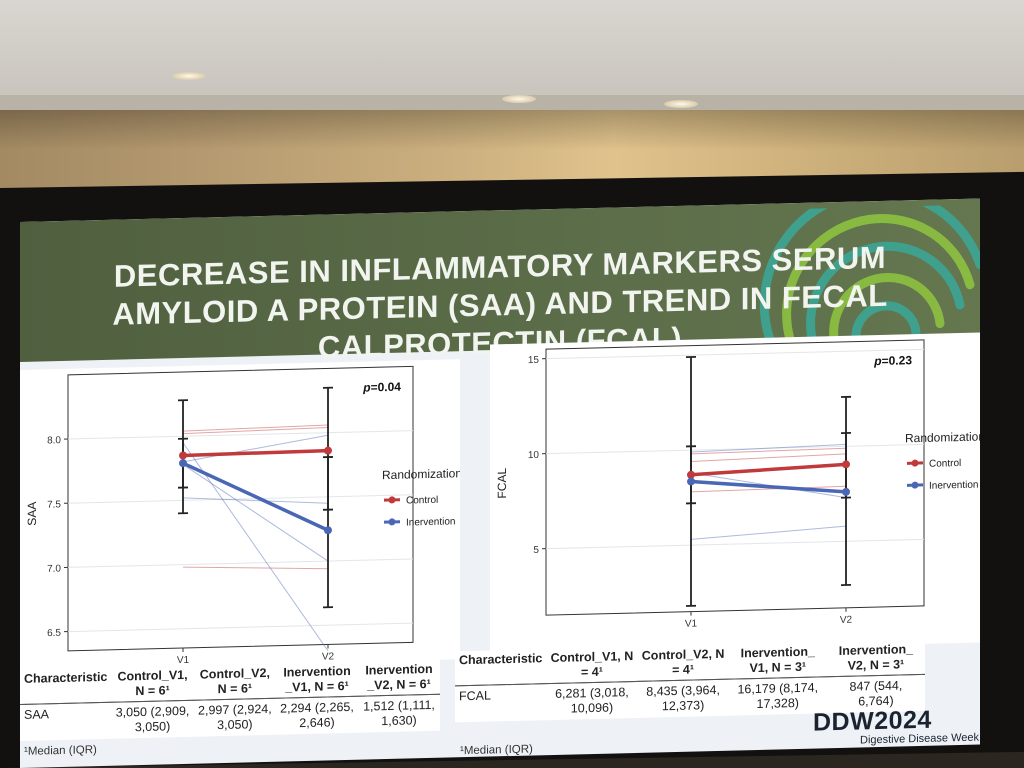 This screenshot has height=768, width=1024. I want to click on y-axis-label: FCAL, so click(502, 482).